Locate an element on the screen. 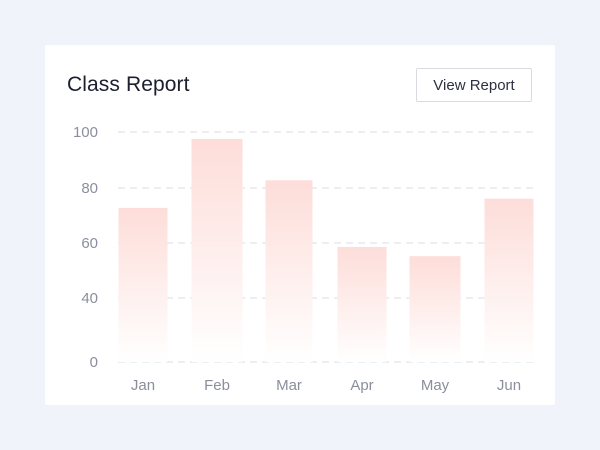  y-tick-label: 100 is located at coordinates (85, 132).